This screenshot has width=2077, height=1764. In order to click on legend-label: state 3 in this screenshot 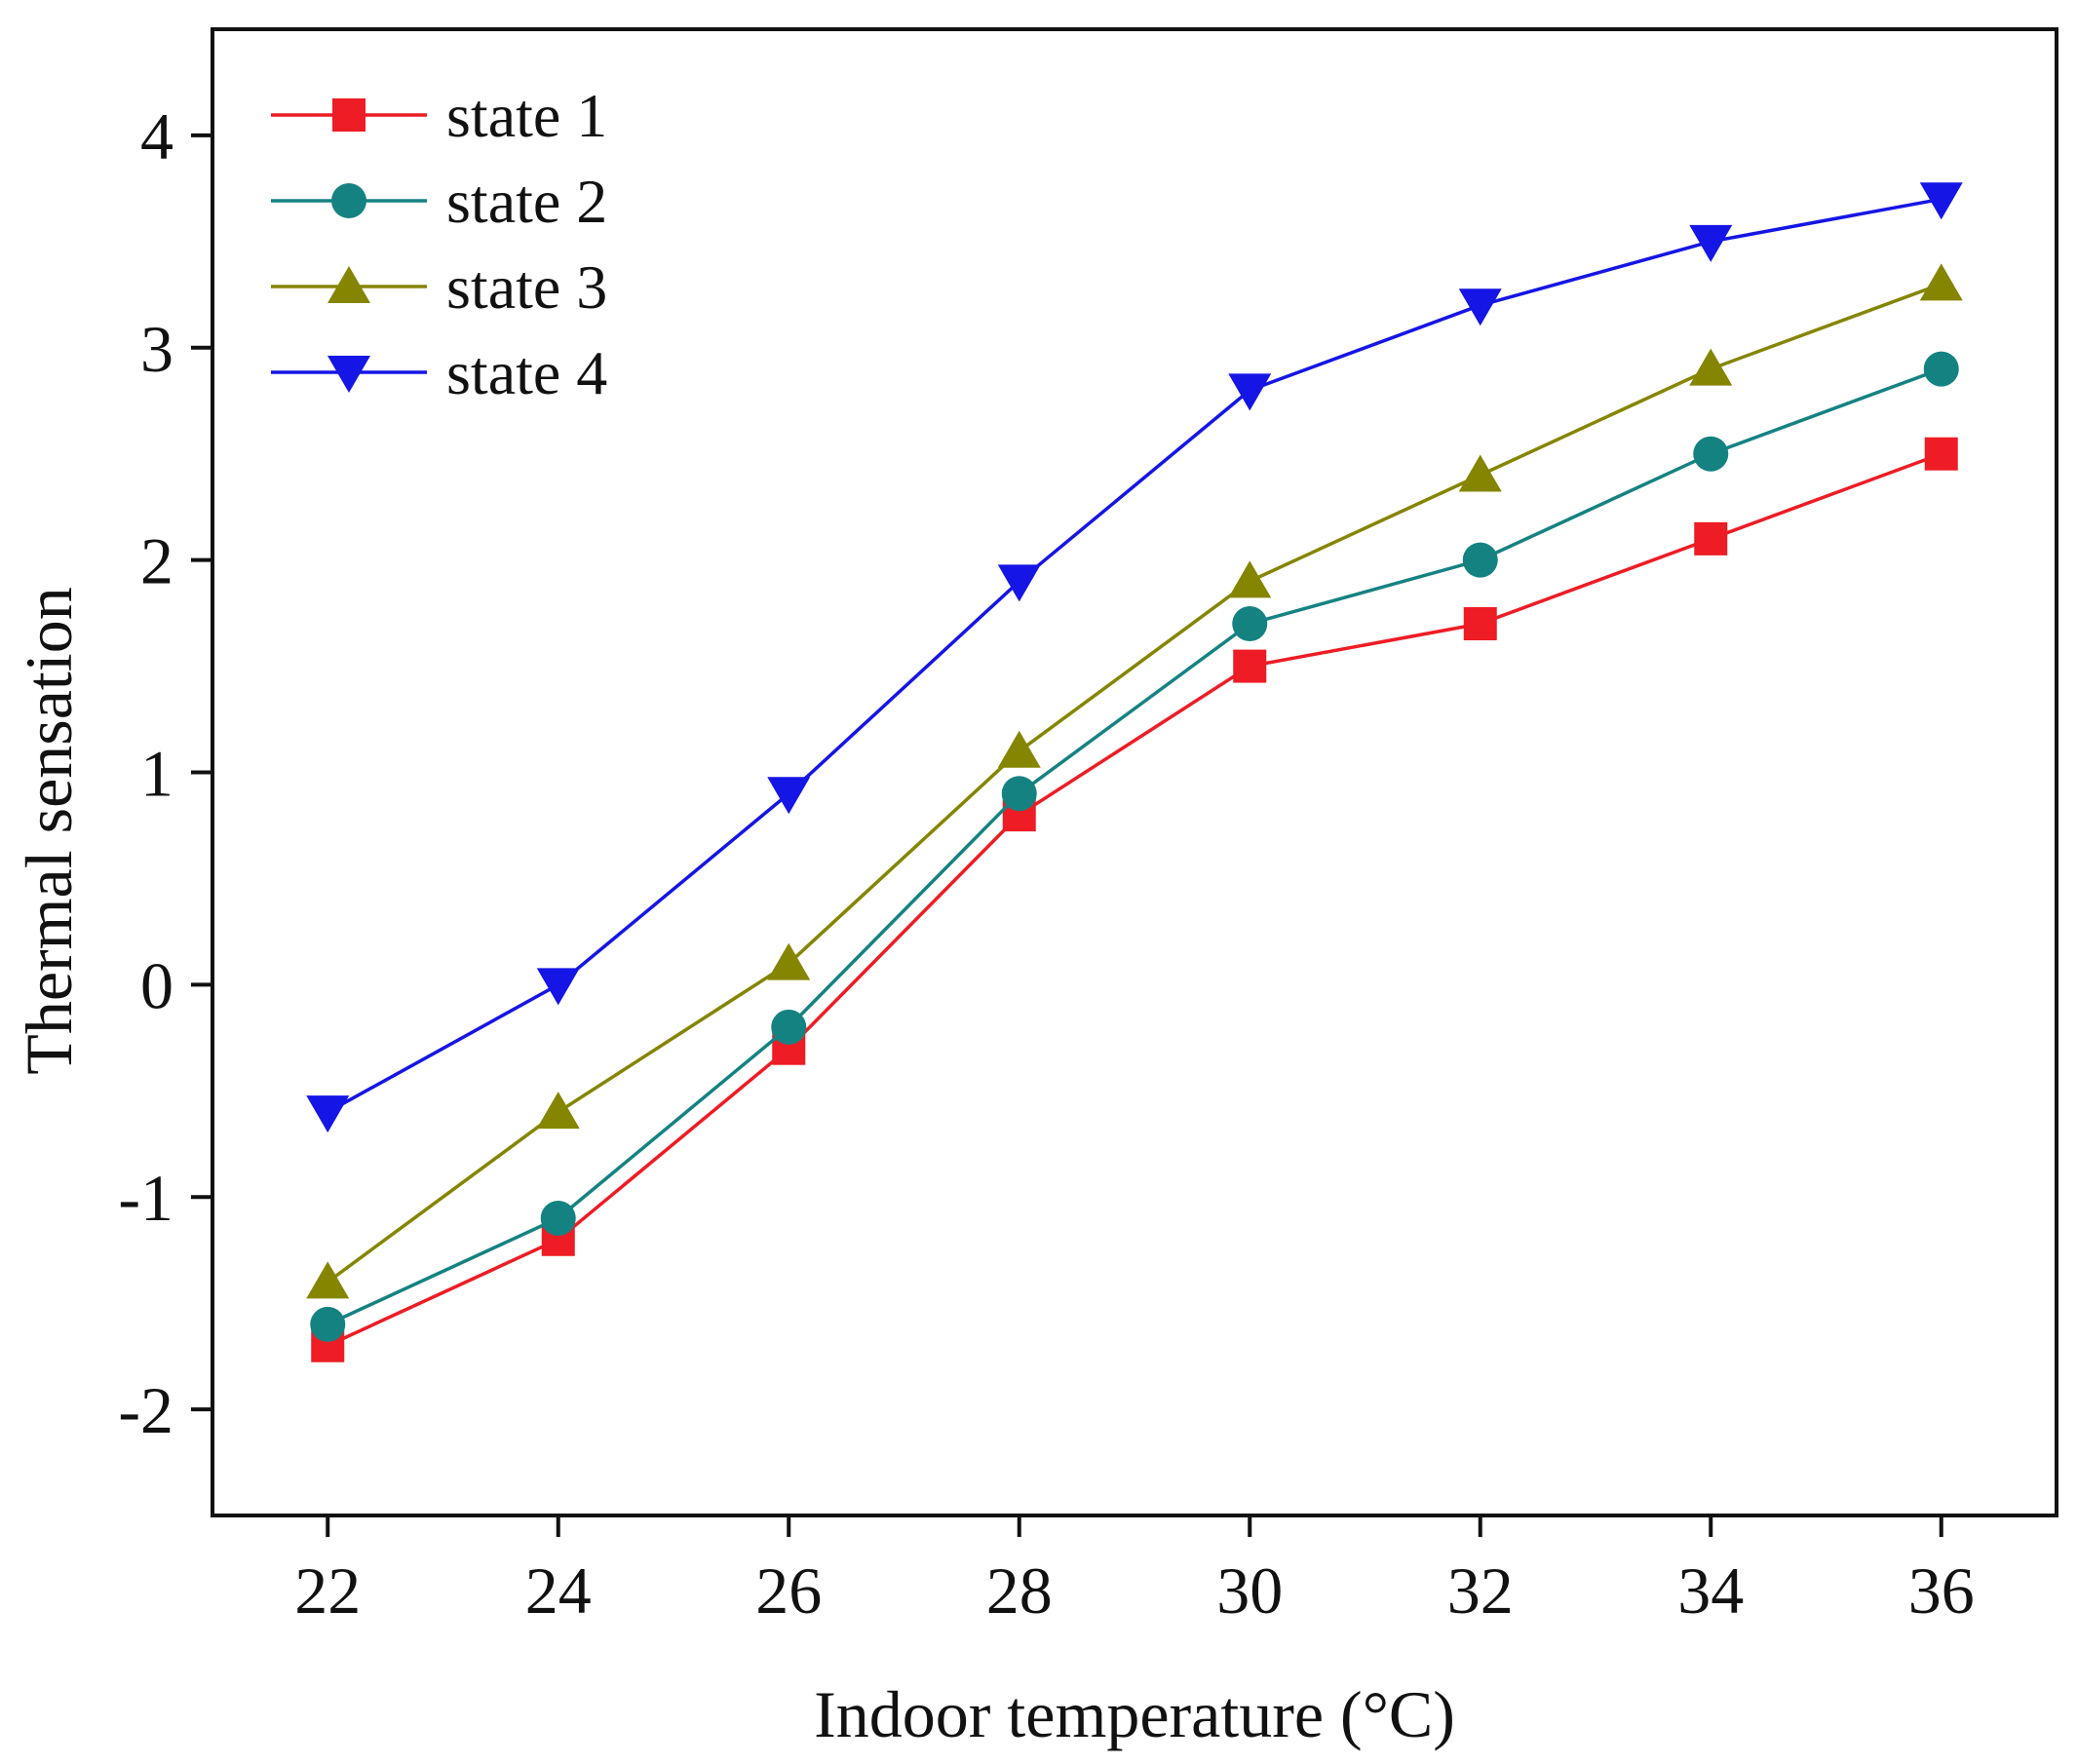, I will do `click(526, 287)`.